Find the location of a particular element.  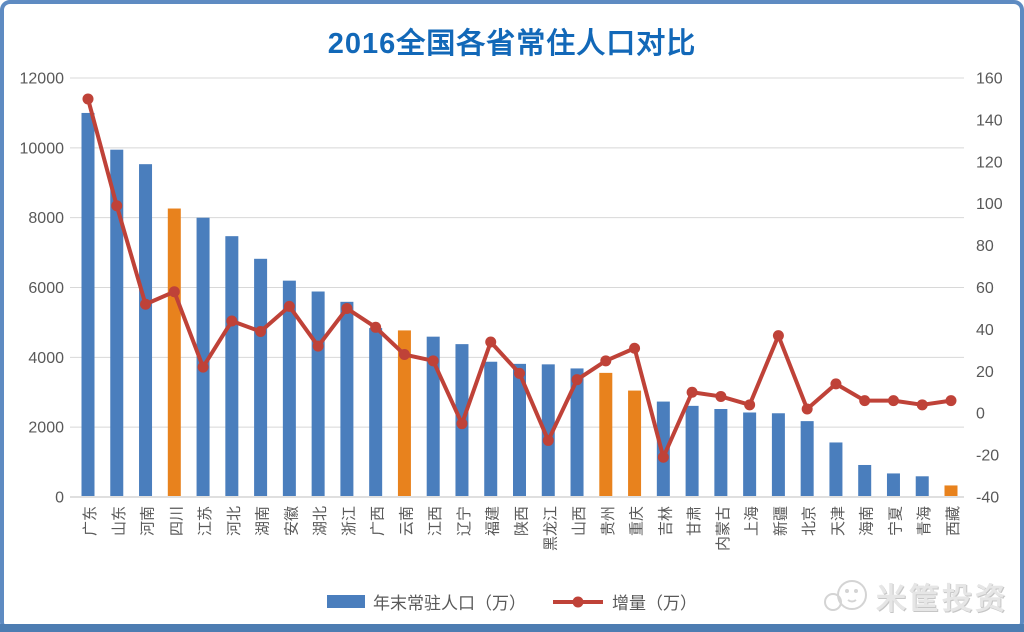

bar-浙江 is located at coordinates (347, 398).